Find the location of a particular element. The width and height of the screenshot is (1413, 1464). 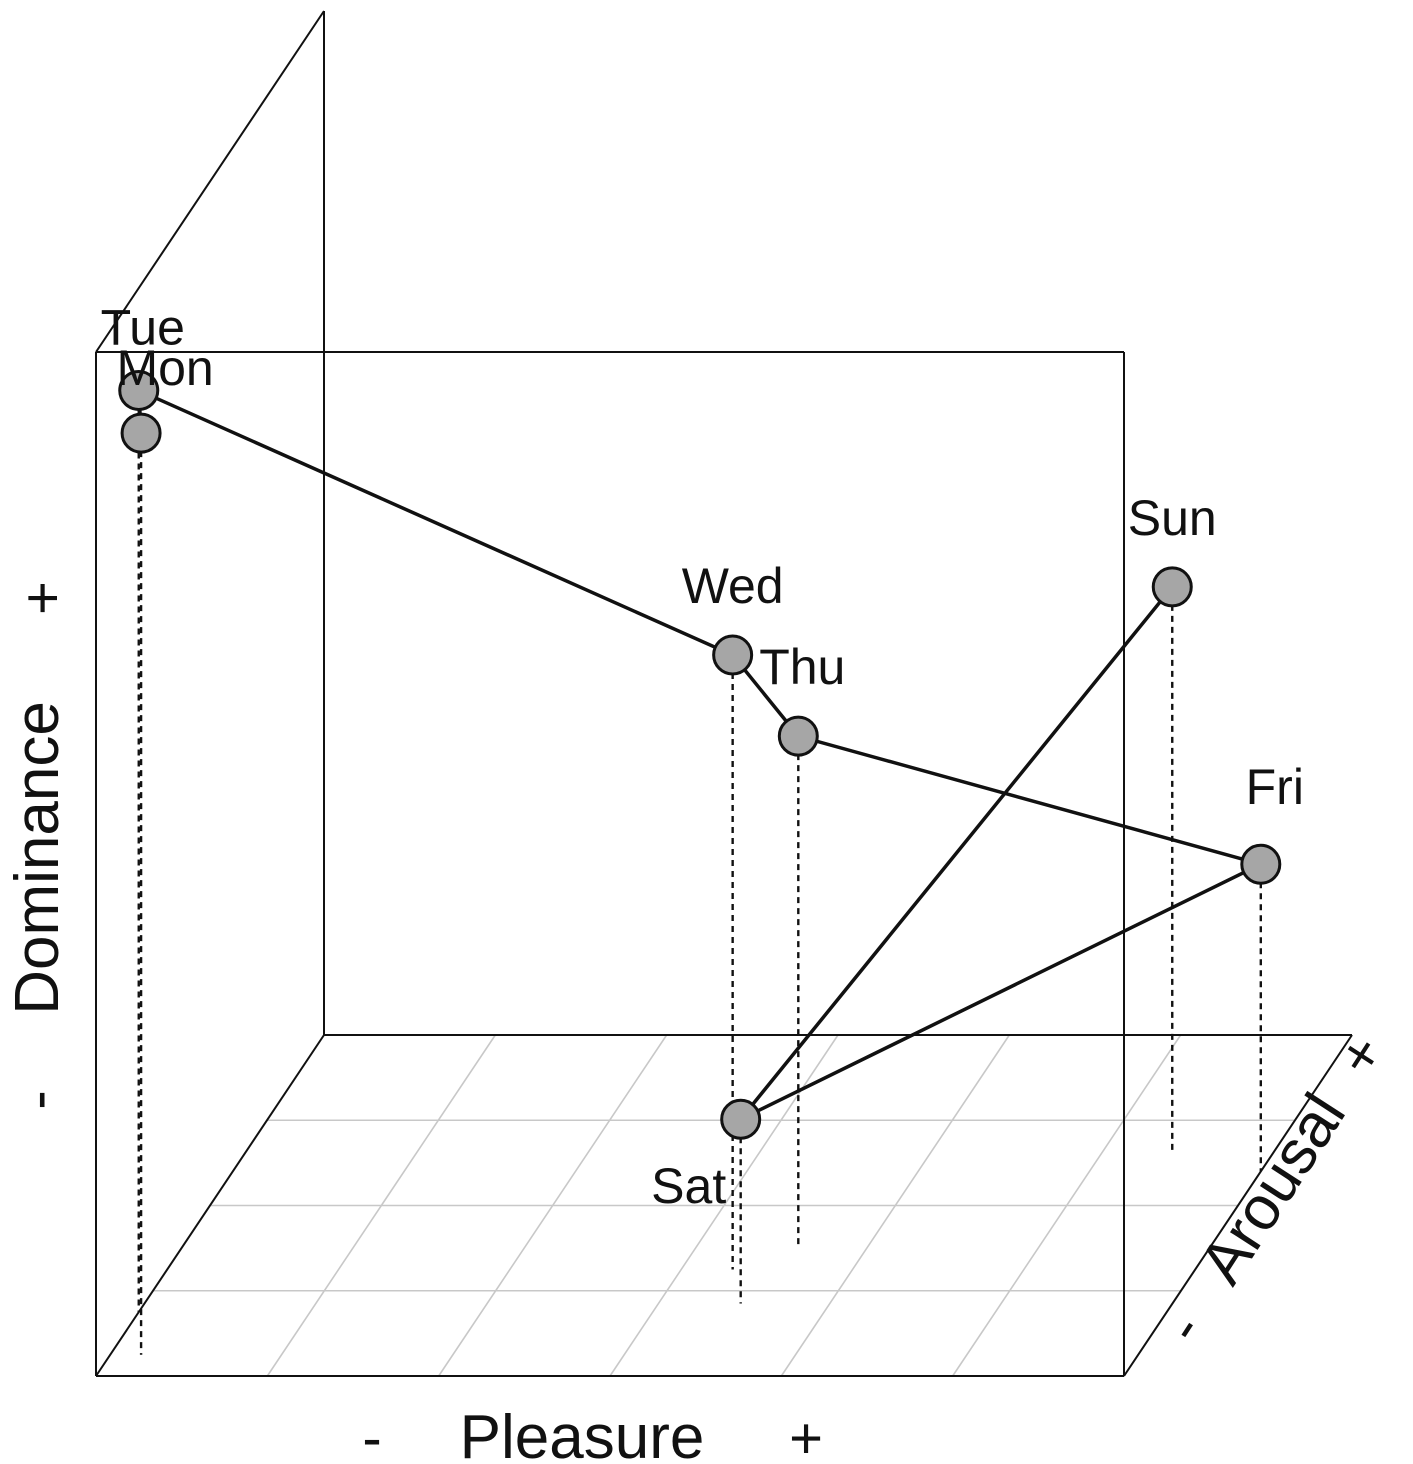

arousal-axis: - Arousal + is located at coordinates (1274, 1188).